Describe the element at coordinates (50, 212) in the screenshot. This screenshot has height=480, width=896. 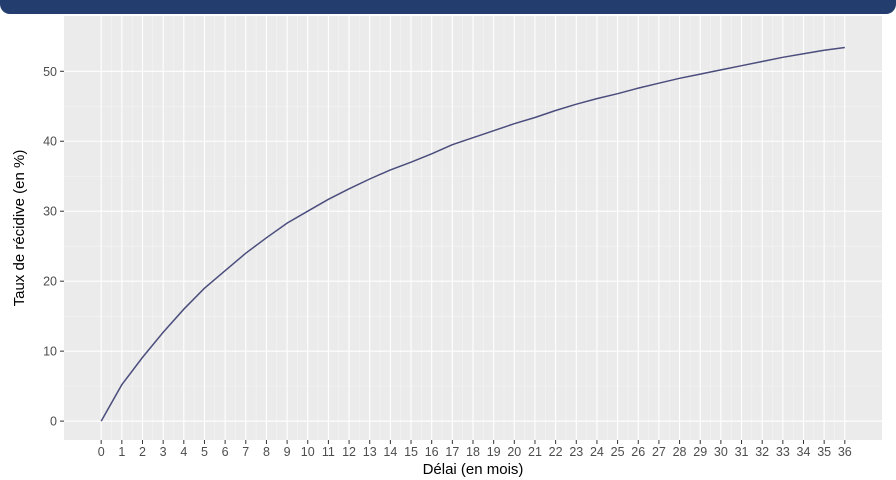
I see `y-tick-label: 30` at that location.